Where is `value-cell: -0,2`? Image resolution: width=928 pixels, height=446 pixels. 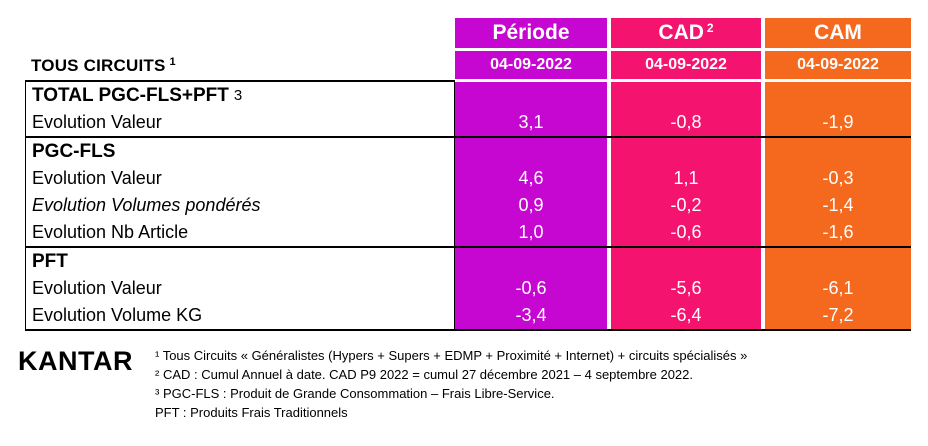 value-cell: -0,2 is located at coordinates (686, 205).